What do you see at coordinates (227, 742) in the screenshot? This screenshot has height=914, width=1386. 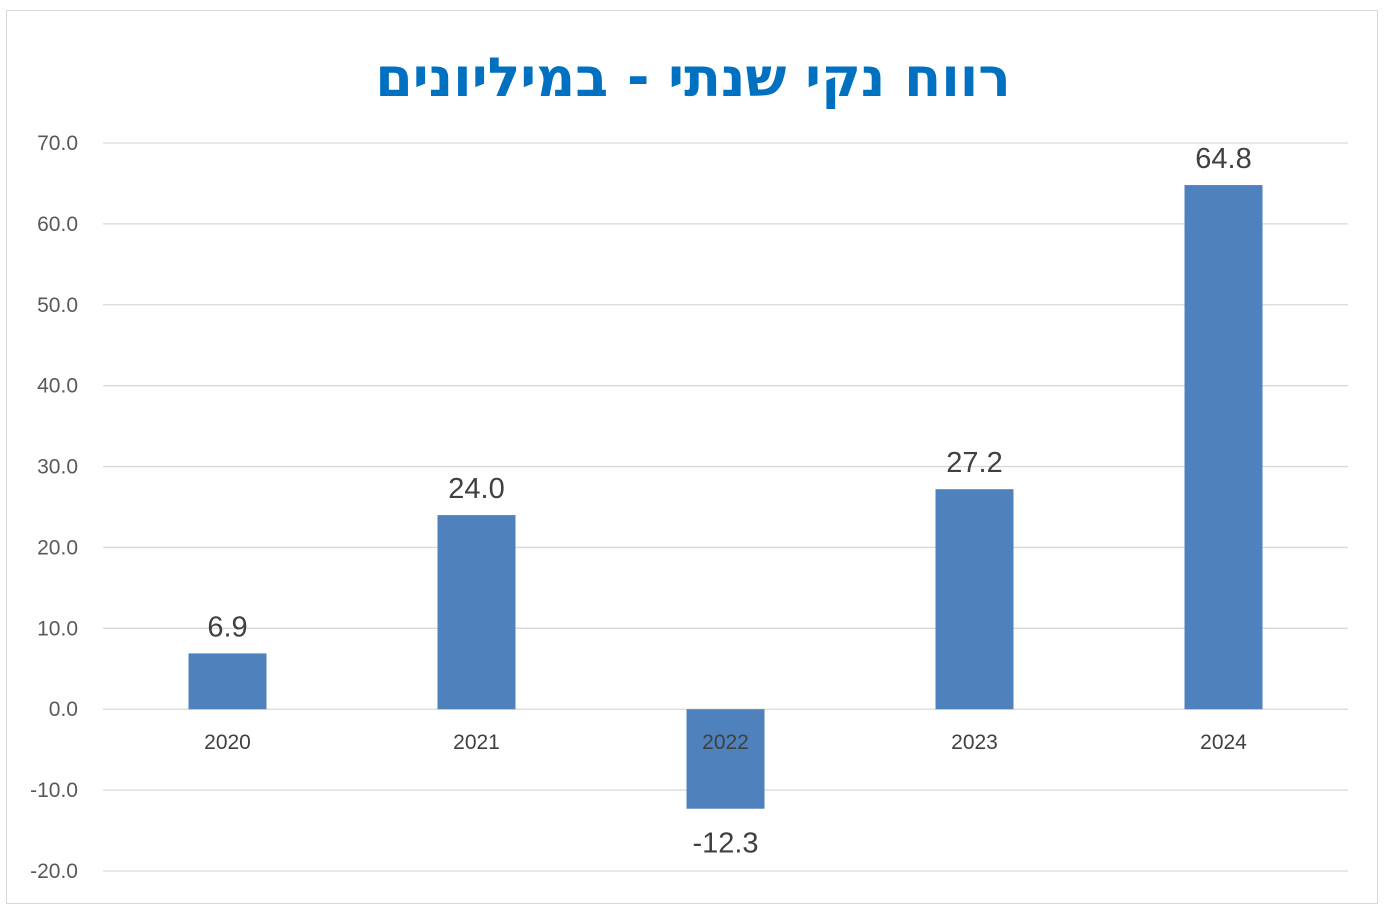 I see `x-category-label: 2020` at bounding box center [227, 742].